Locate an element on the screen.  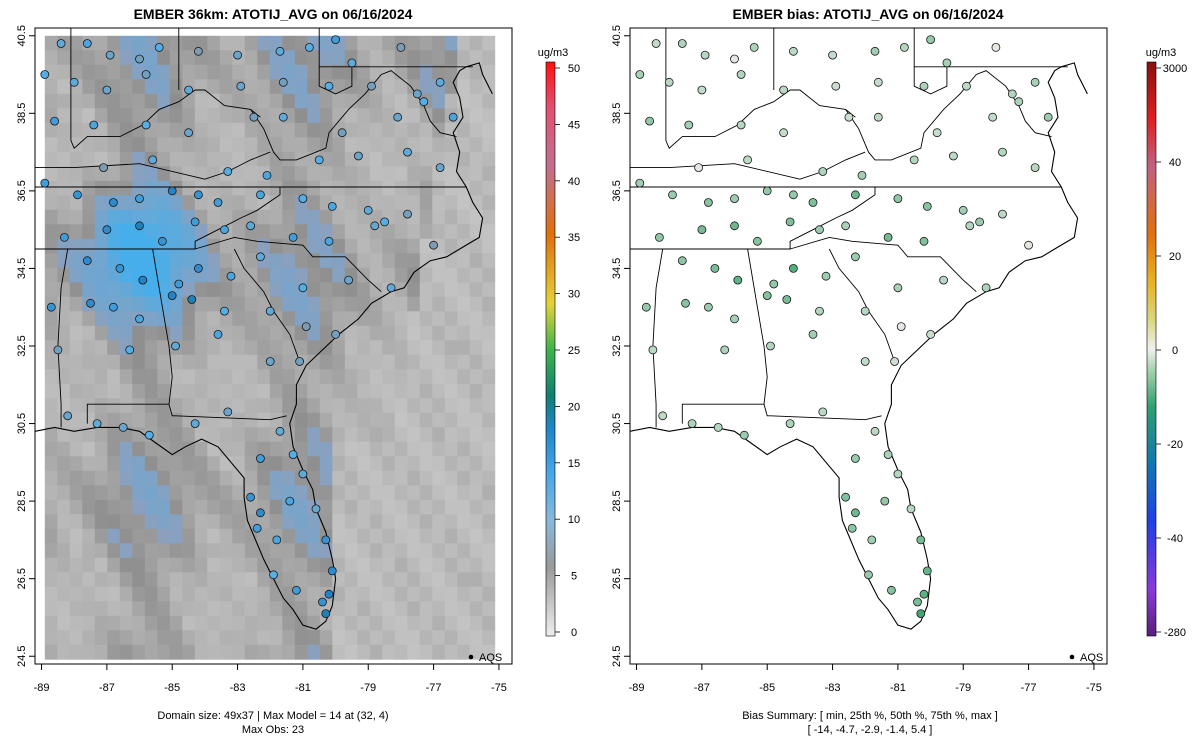
y-tick-label: 28.5 is located at coordinates (617, 500).